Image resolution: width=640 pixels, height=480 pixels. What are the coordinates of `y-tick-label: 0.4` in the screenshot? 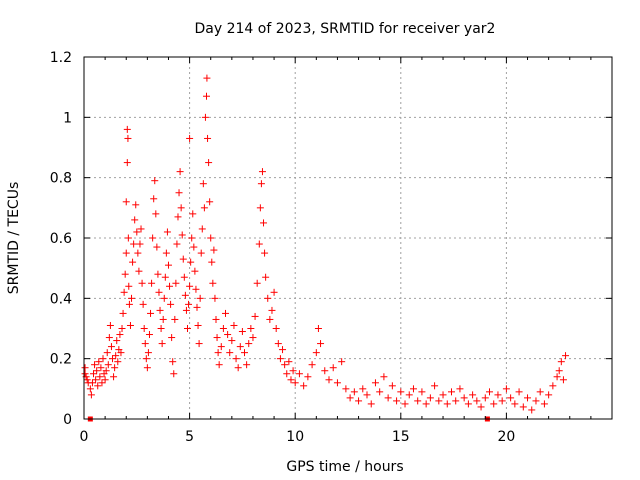 It's located at (61, 299).